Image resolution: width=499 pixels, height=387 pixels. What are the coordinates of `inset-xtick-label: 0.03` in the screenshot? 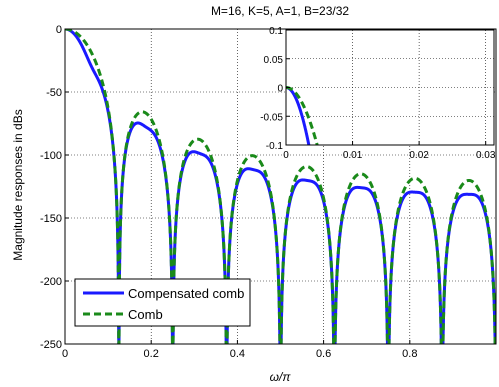 It's located at (486, 155).